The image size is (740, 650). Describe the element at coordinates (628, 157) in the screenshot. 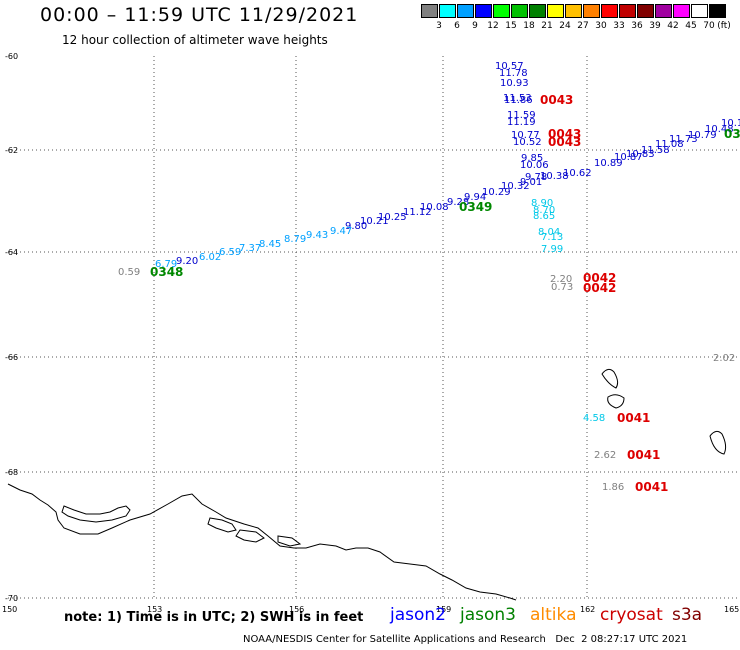

I see `wave-height-label: 10.87` at that location.